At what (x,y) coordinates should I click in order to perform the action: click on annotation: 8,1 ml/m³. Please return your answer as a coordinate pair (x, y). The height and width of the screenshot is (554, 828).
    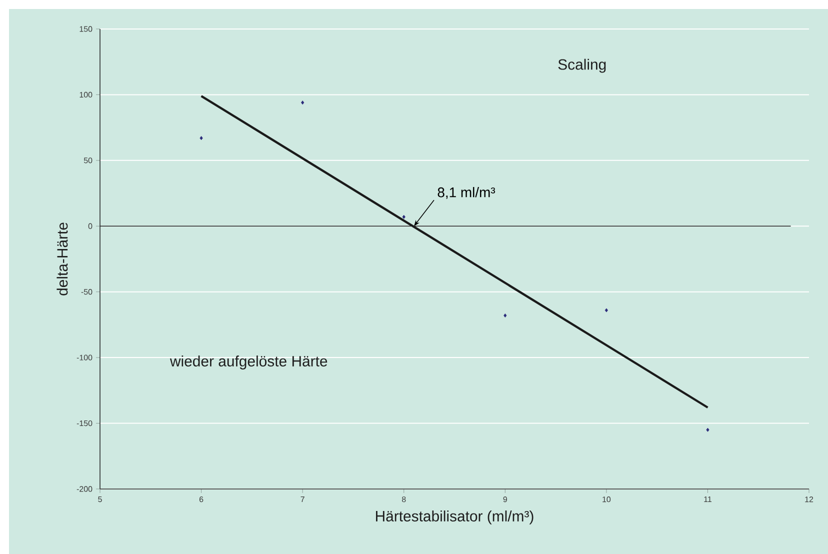
    Looking at the image, I should click on (467, 193).